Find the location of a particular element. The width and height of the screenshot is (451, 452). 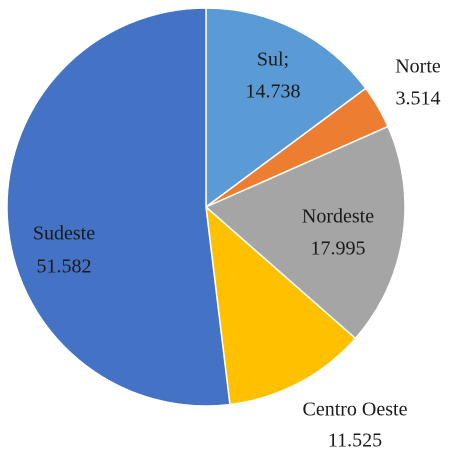

slice-value: 14.738 is located at coordinates (273, 92).